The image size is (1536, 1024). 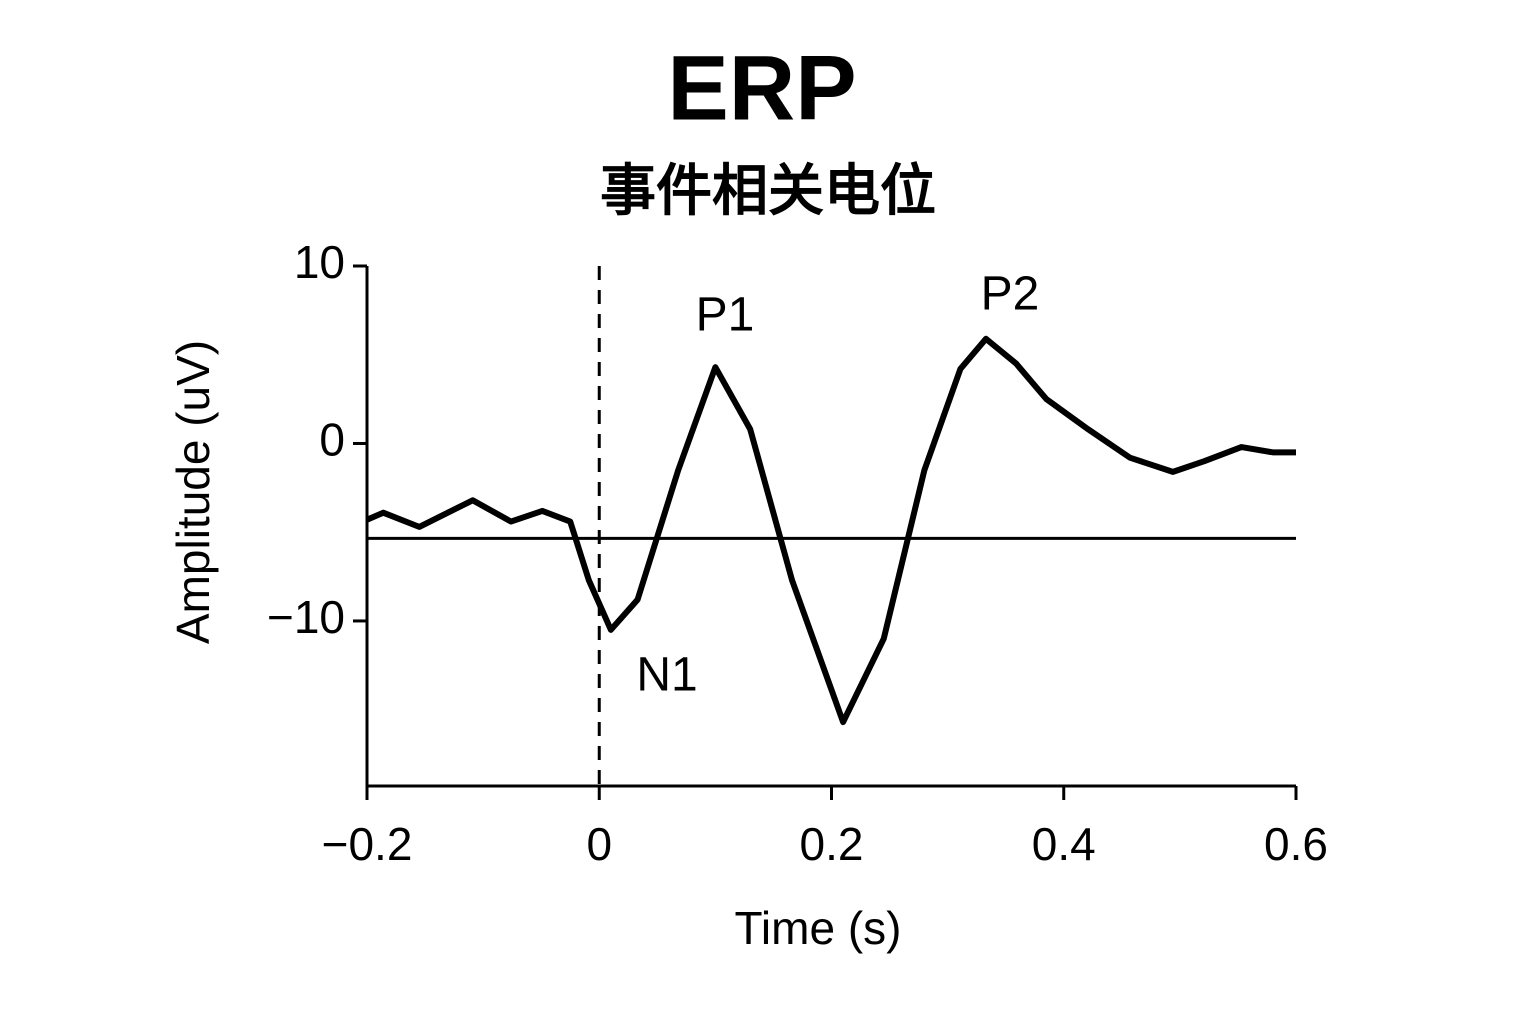 I want to click on x-tick-label: 0.2, so click(x=832, y=844).